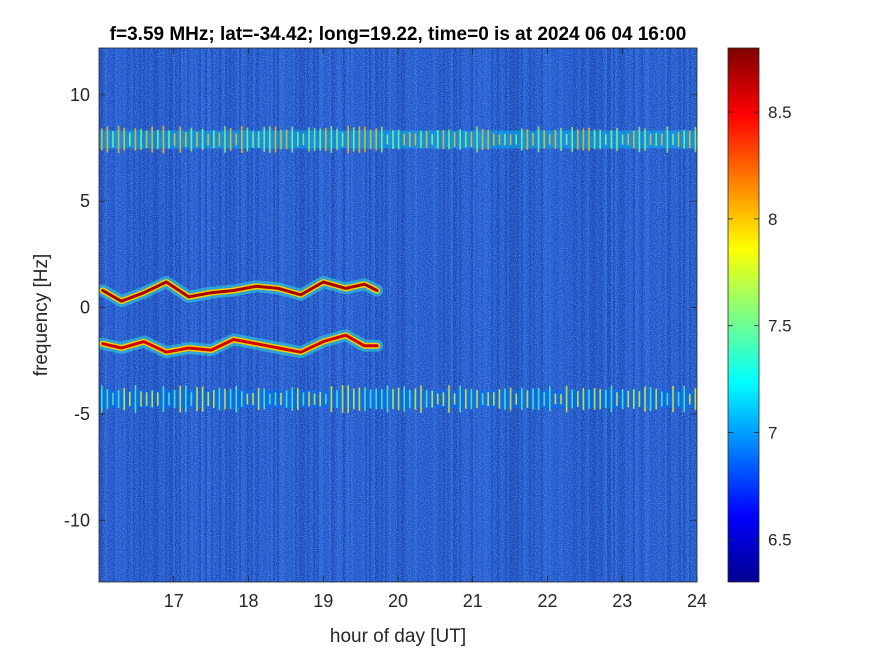 The height and width of the screenshot is (656, 875). Describe the element at coordinates (772, 219) in the screenshot. I see `colorbar-tick-label: 8` at that location.